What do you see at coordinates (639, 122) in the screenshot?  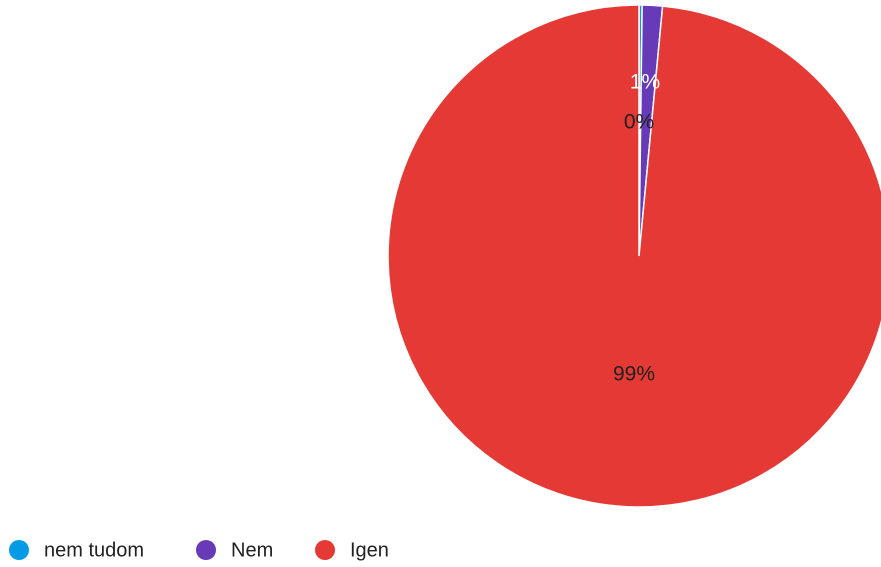 I see `slice-label-nem-tudom: 0%` at bounding box center [639, 122].